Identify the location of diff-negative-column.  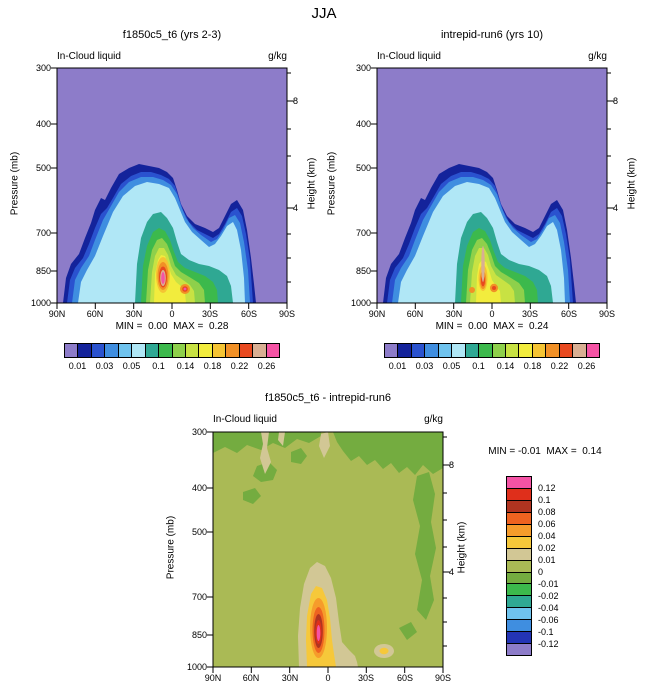
(424, 546).